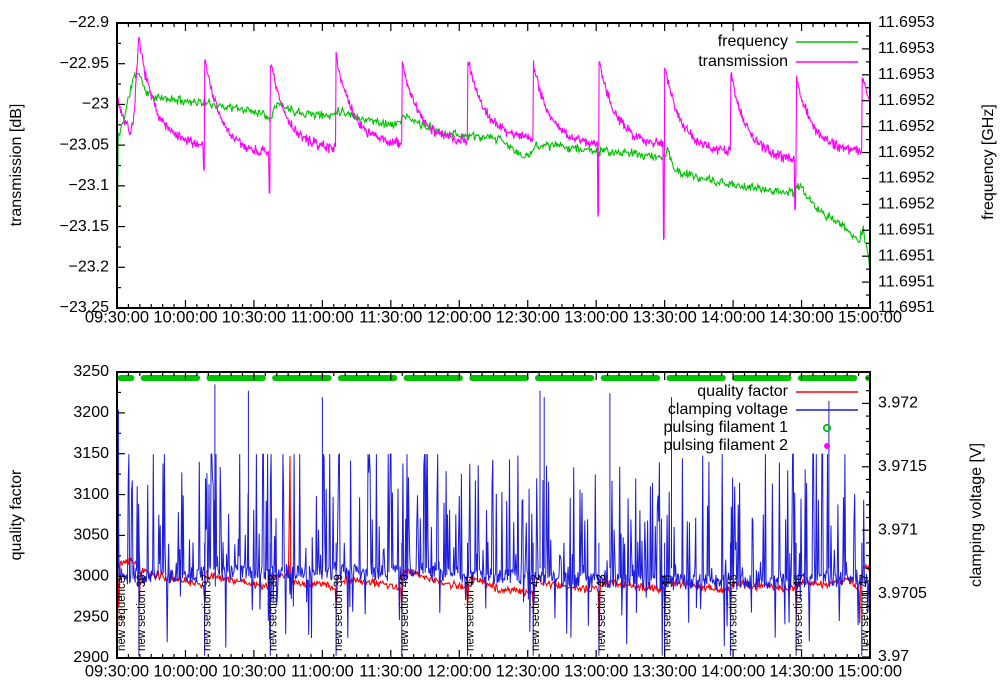  Describe the element at coordinates (471, 612) in the screenshot. I see `section-label: new section 41` at that location.